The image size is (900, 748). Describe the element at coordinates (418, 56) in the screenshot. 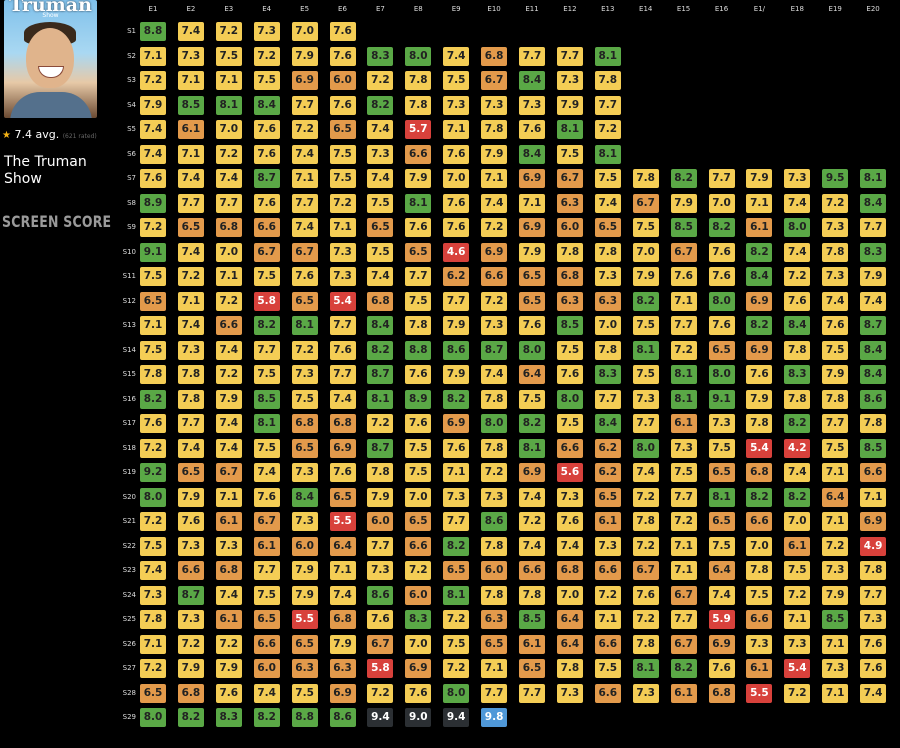

I see `episode-score-cell: 8.0` at that location.